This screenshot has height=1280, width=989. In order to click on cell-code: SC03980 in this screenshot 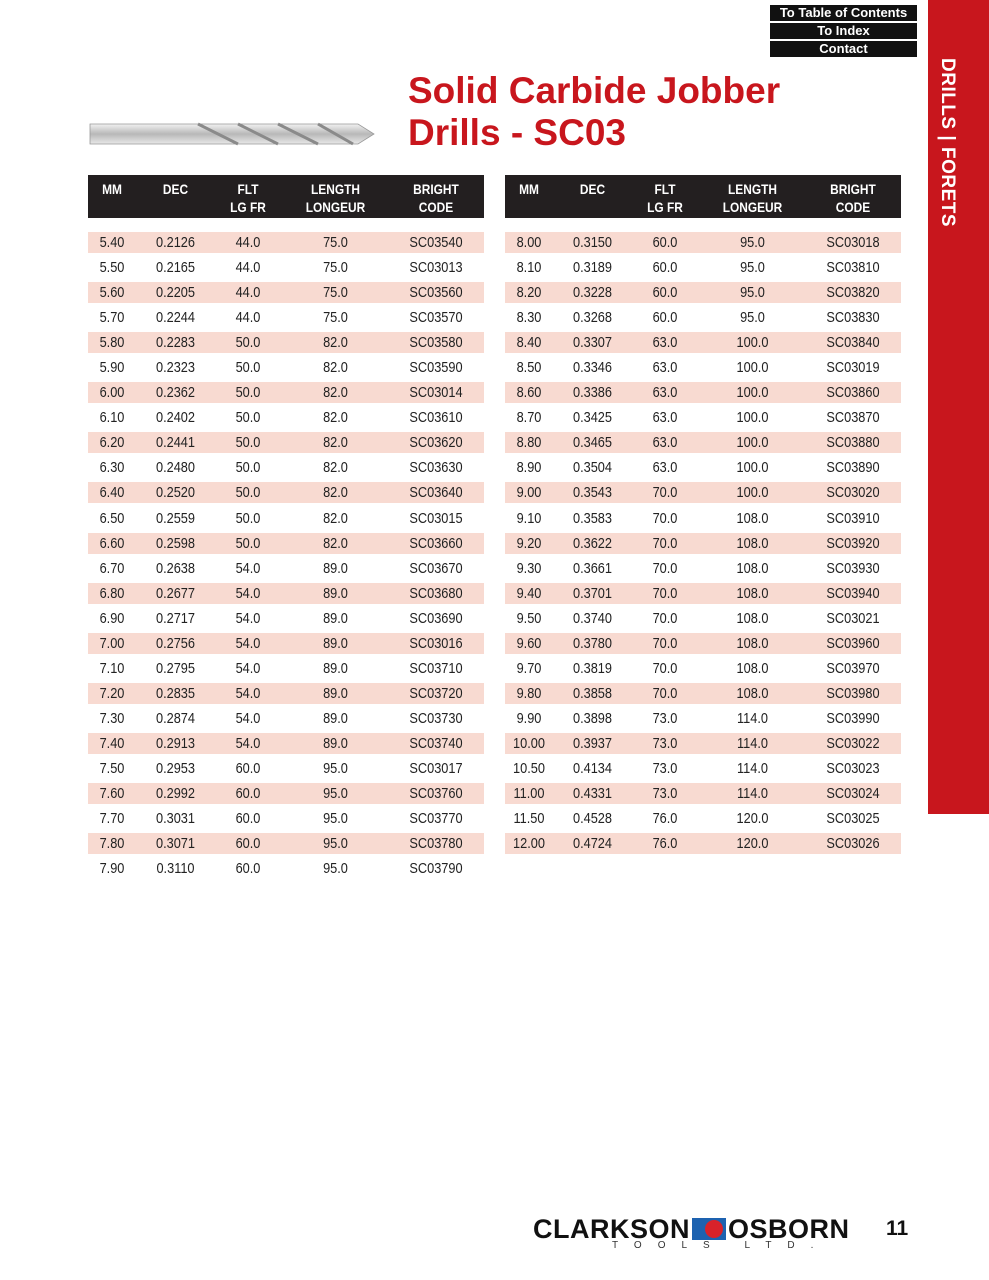, I will do `click(853, 693)`.